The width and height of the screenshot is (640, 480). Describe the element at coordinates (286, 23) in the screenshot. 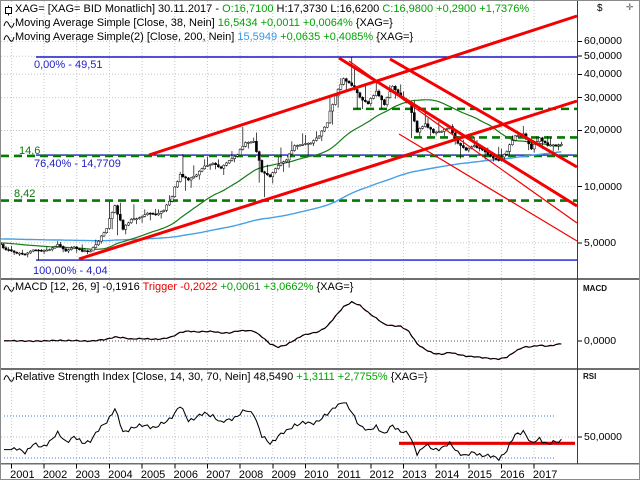

I see `ma38-values: 16,5434 +0,0011 +0,0064%` at that location.